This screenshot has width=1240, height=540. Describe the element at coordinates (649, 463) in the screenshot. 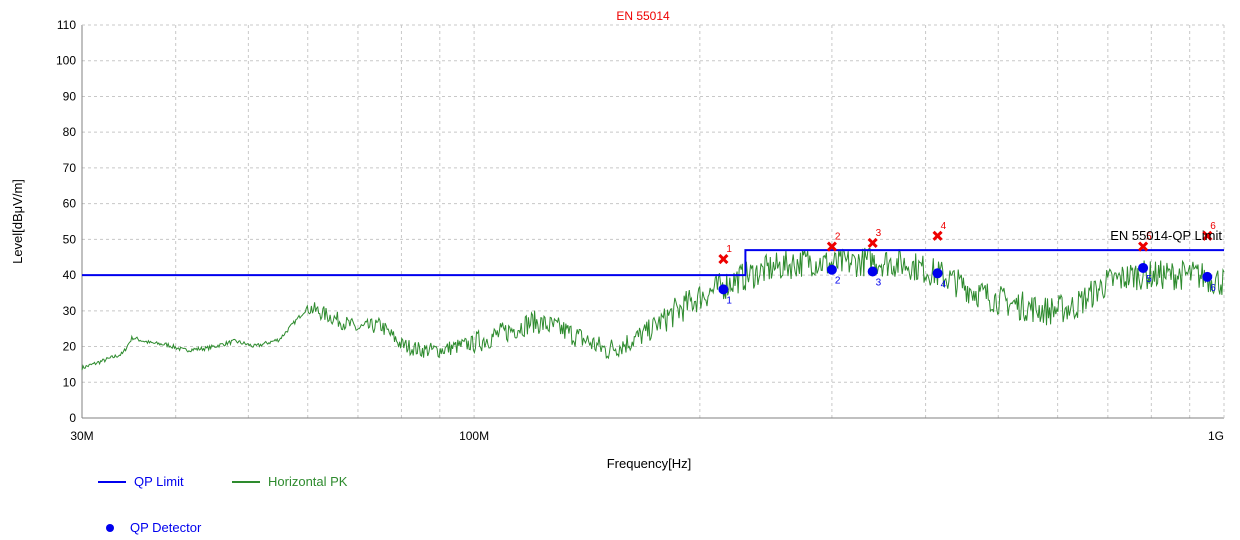

I see `x-axis-label: Frequency[Hz]` at that location.